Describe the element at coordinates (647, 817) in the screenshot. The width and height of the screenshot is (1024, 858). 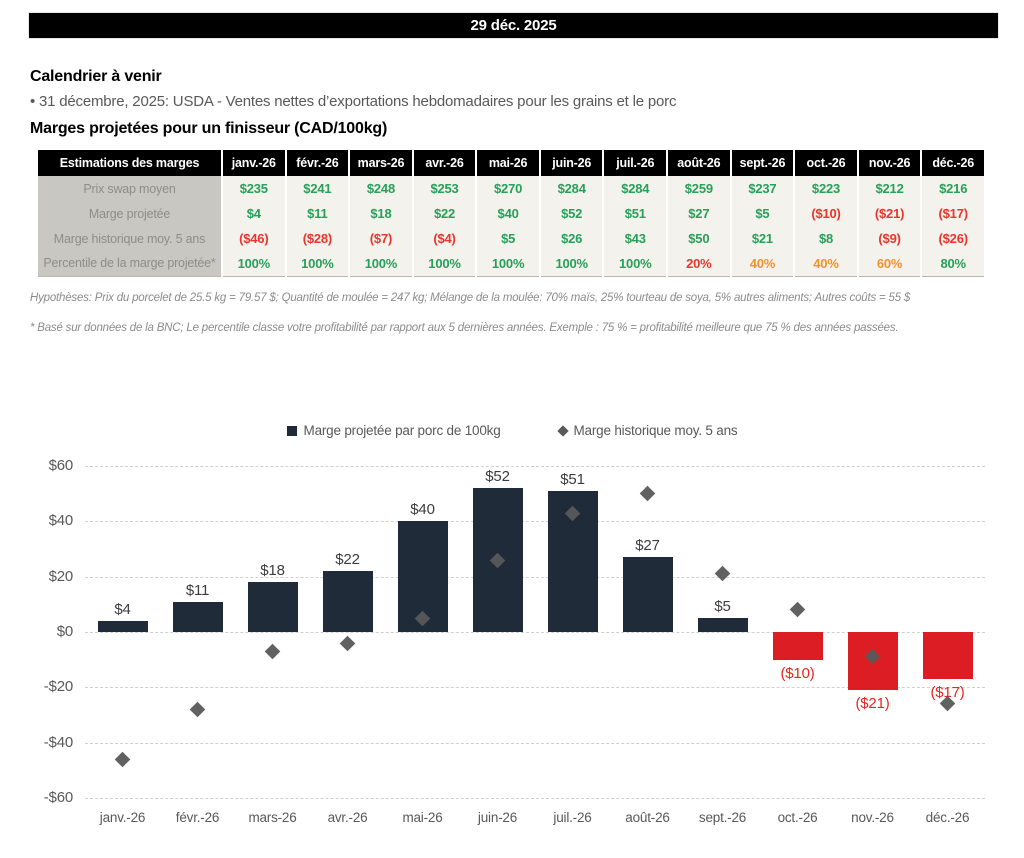
I see `x-axis-tick-label: août-26` at that location.